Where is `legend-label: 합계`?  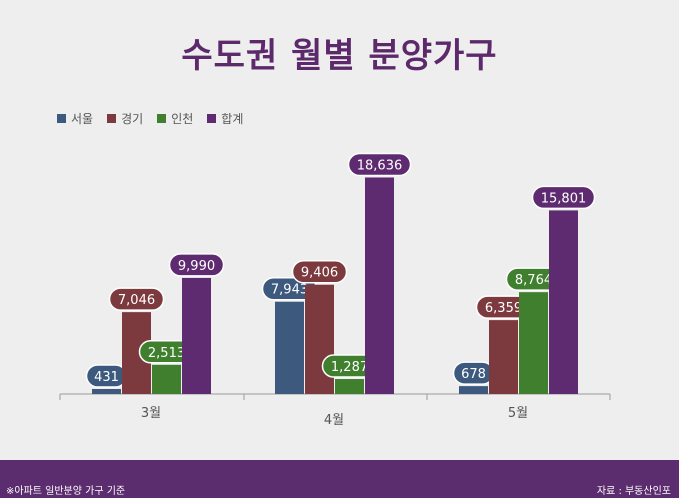 legend-label: 합계 is located at coordinates (232, 119).